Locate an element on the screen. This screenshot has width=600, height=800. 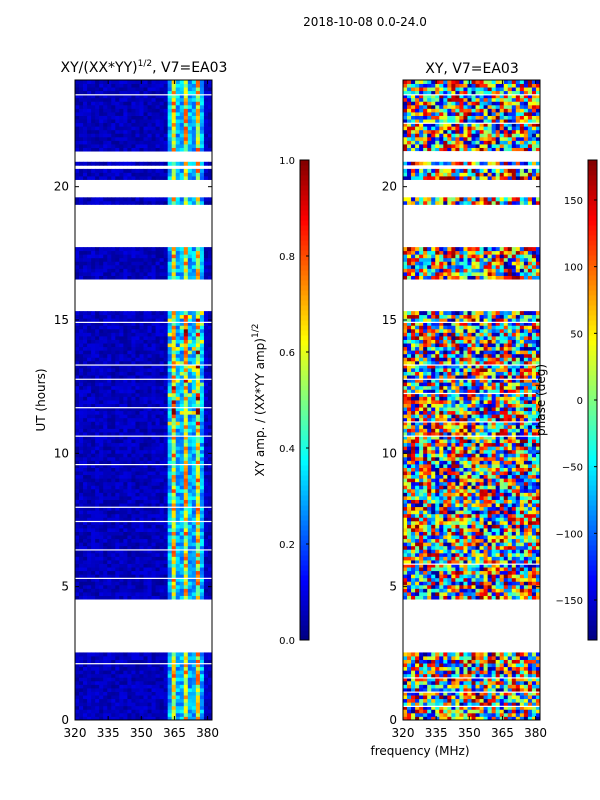
colorbar-segment is located at coordinates (304, 333).